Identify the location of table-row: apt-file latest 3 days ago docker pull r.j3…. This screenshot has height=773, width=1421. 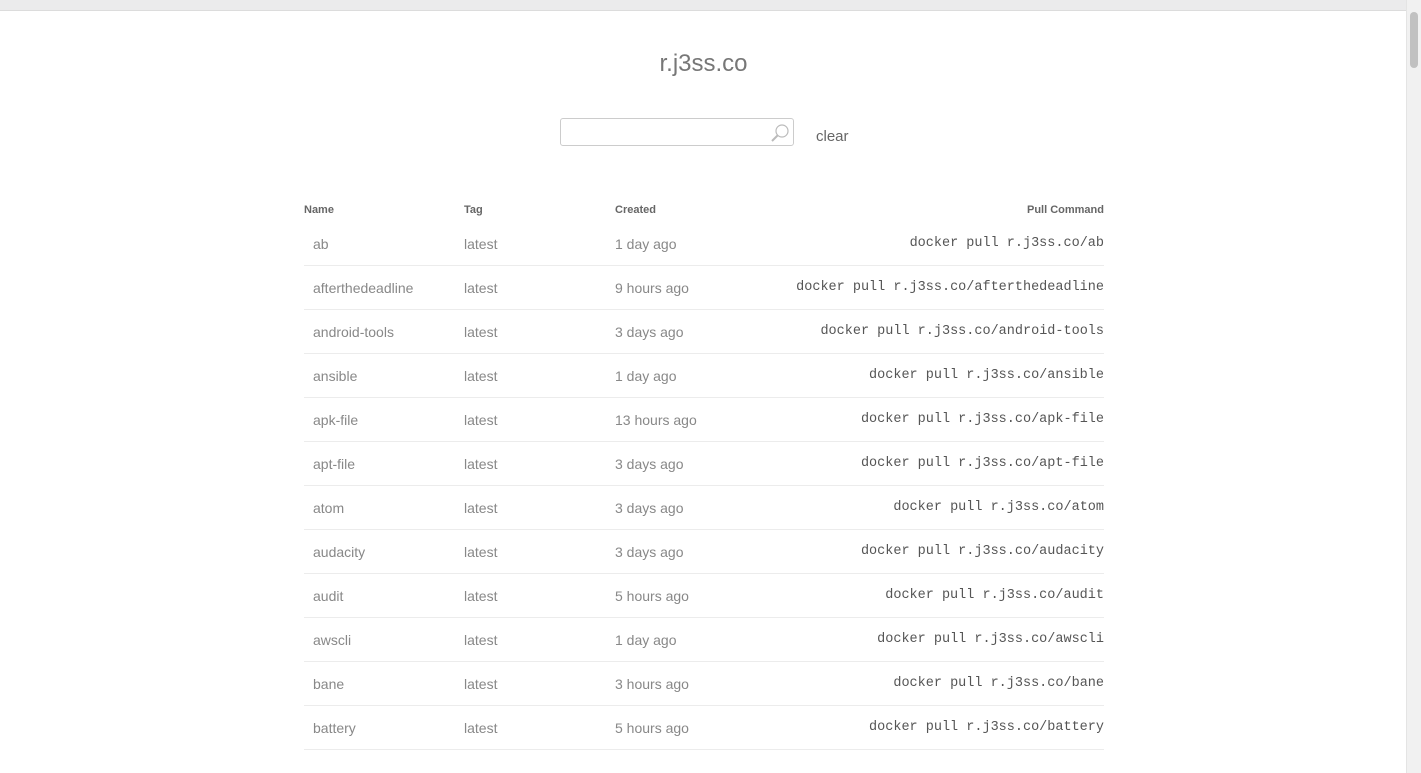
(704, 463).